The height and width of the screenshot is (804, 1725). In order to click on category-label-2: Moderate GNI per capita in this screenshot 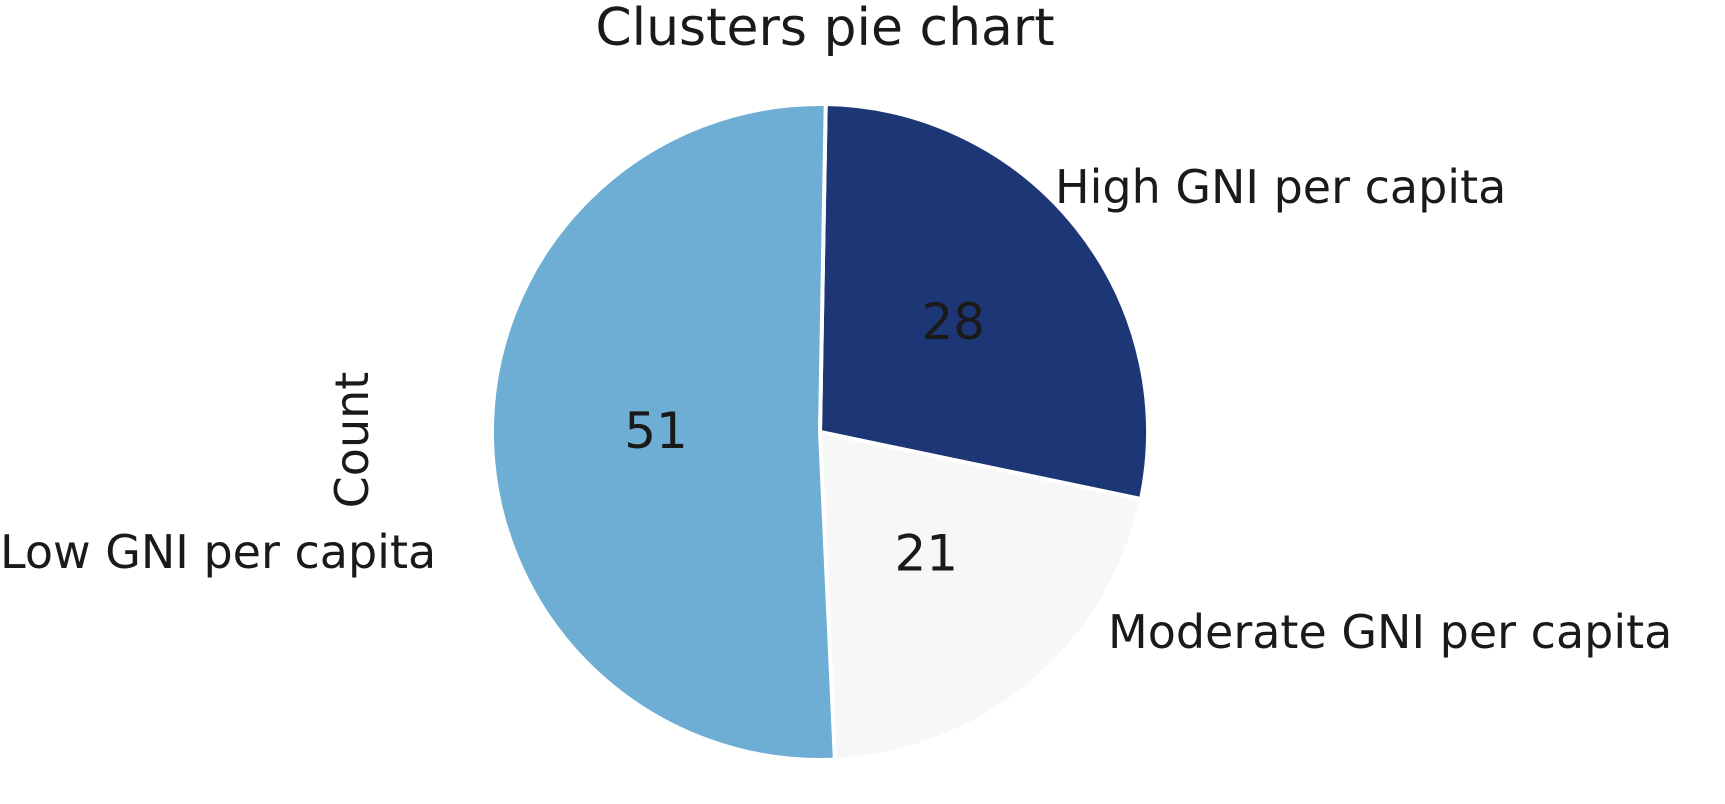, I will do `click(1390, 632)`.